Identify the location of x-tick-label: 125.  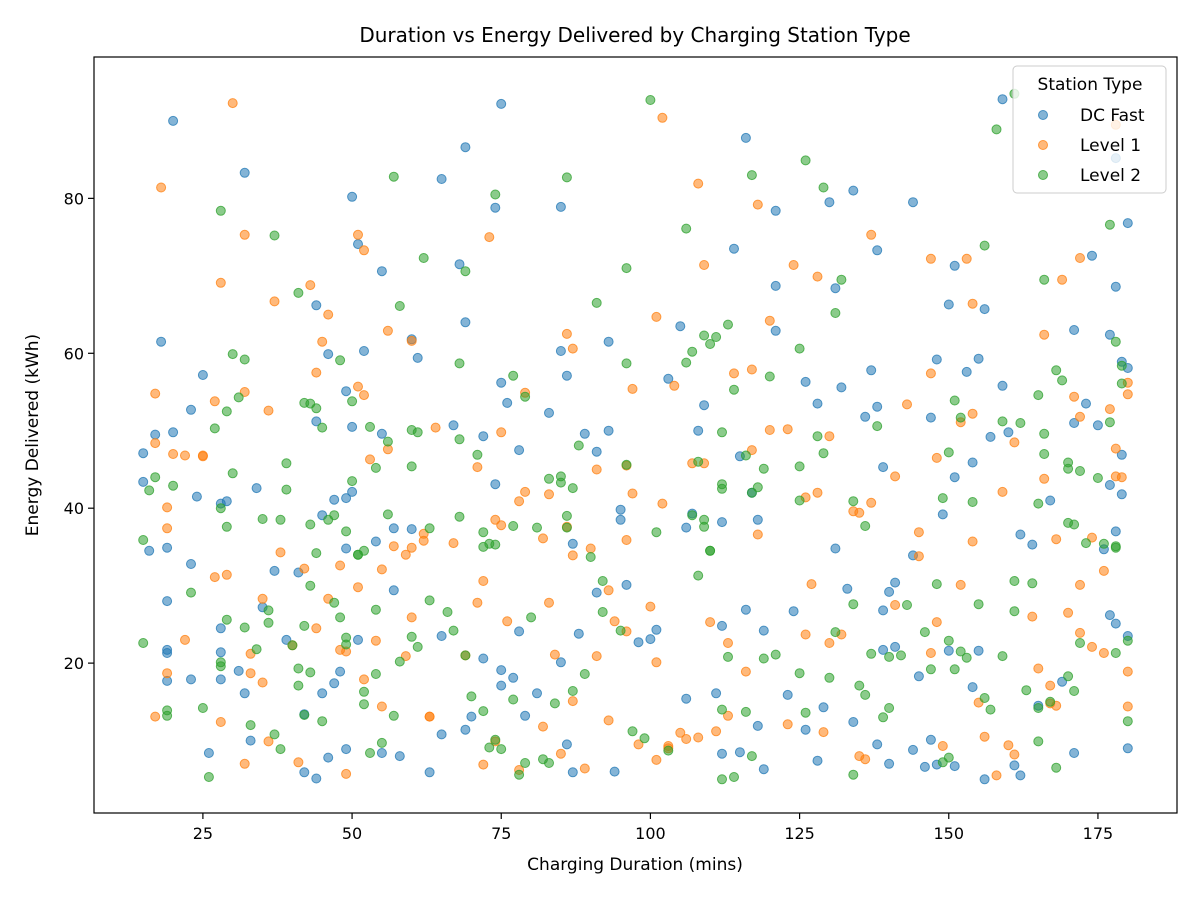
(799, 833).